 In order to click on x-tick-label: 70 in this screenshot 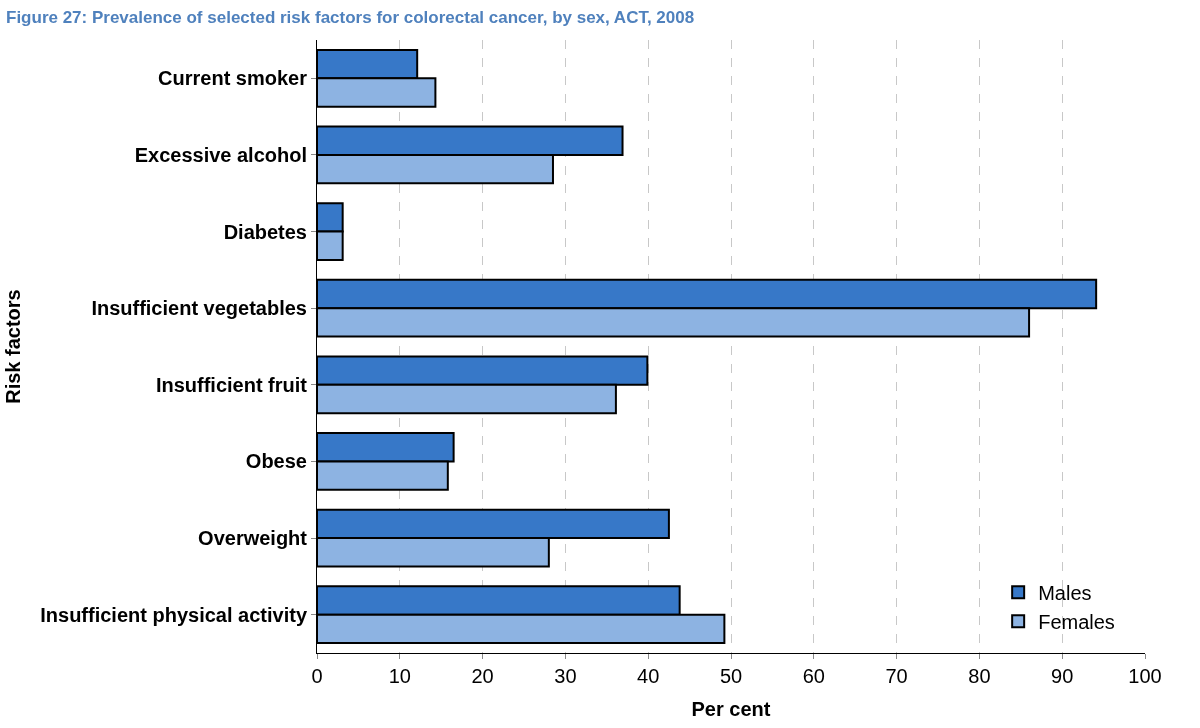, I will do `click(896, 676)`.